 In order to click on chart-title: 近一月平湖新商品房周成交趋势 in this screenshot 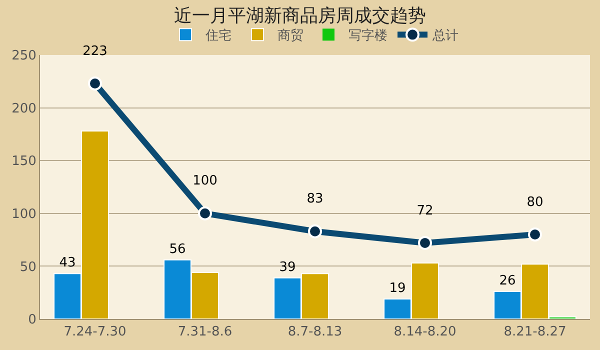, I will do `click(300, 15)`.